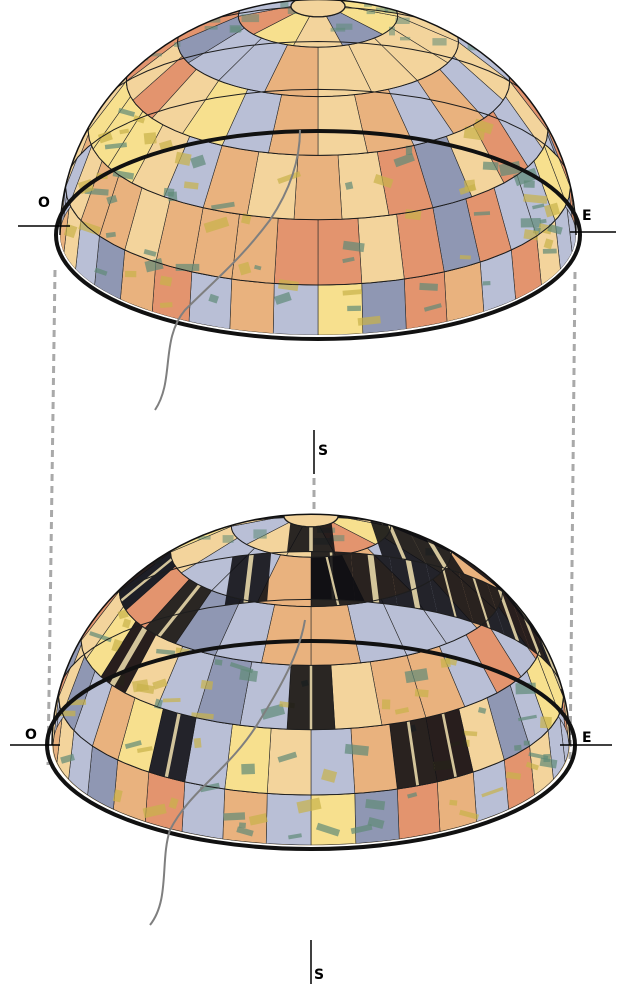 This screenshot has width=618, height=985. I want to click on lower-west-label: O, so click(31, 735).